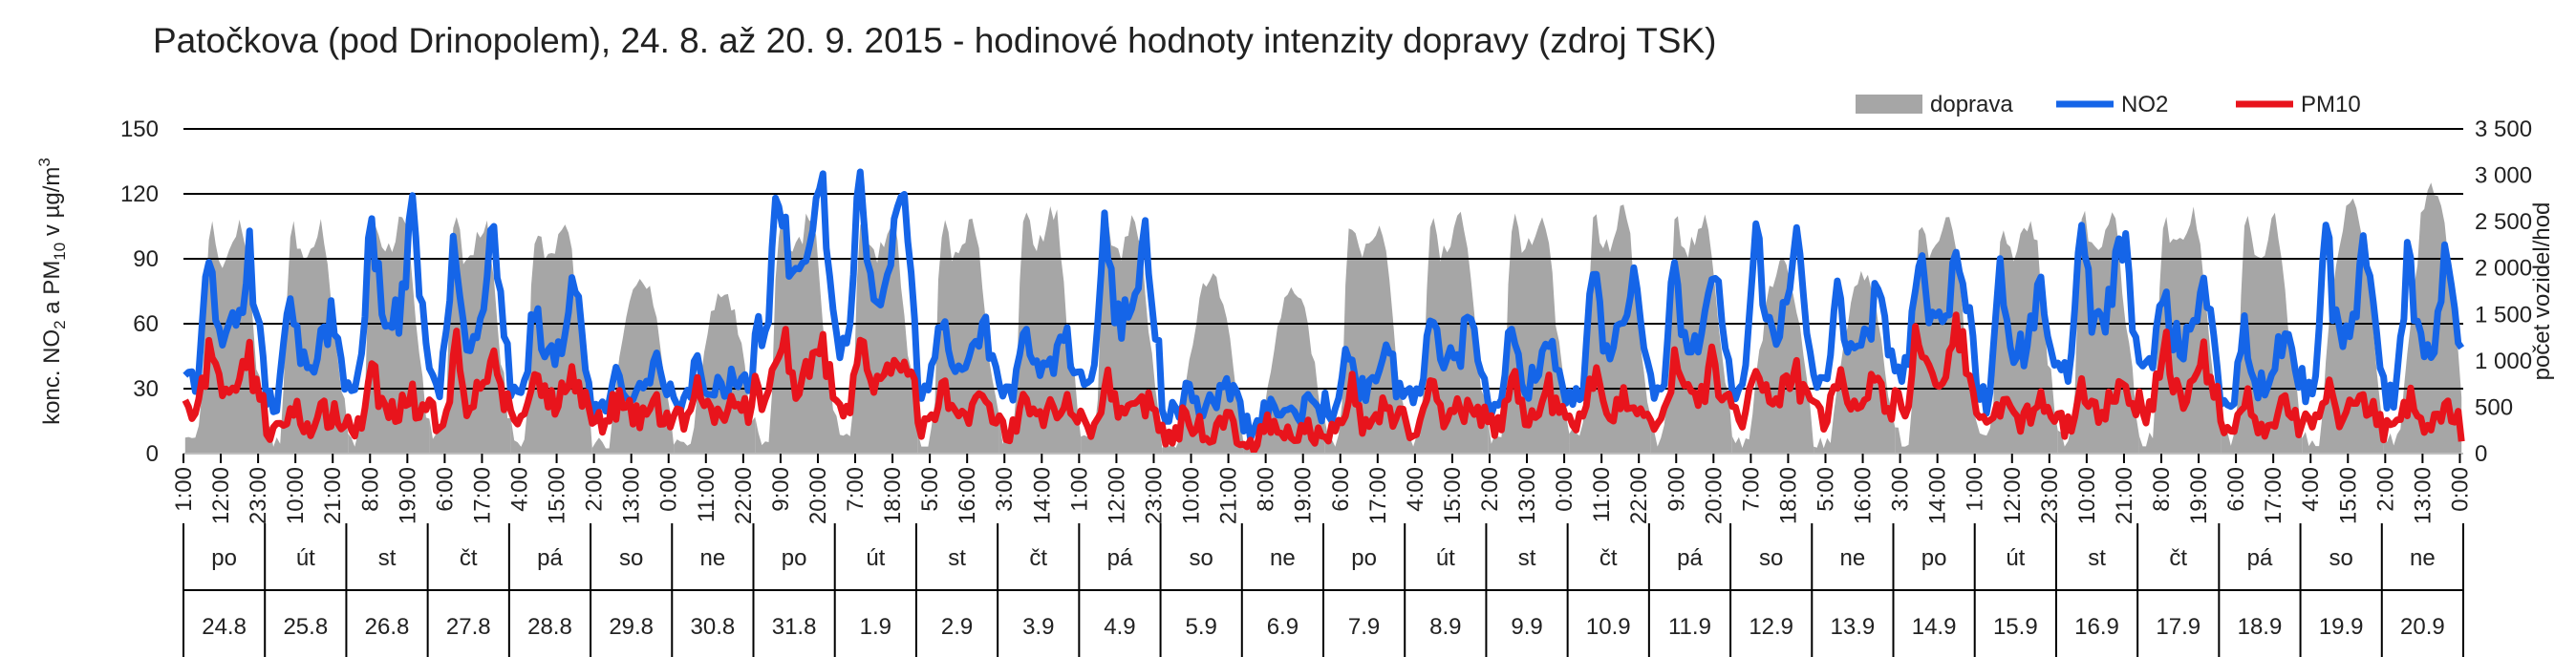 The width and height of the screenshot is (2576, 657). Describe the element at coordinates (184, 489) in the screenshot. I see `hour-tick-label-1: 1:00` at that location.